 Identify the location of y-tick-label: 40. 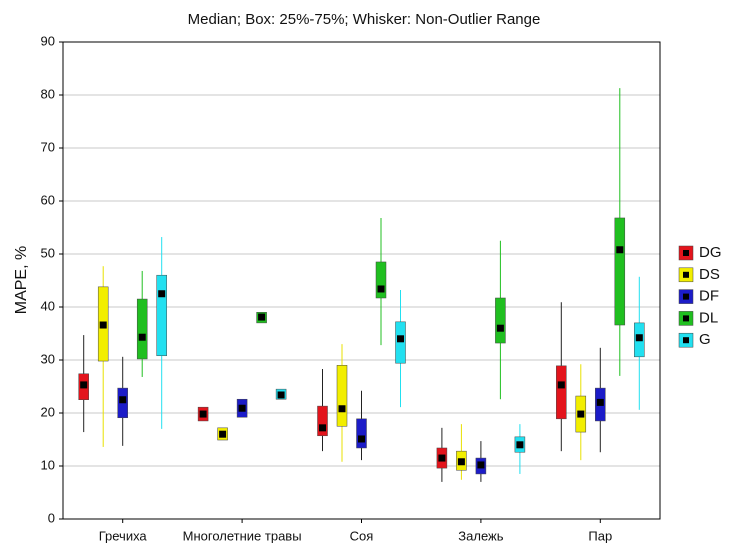
(48, 305).